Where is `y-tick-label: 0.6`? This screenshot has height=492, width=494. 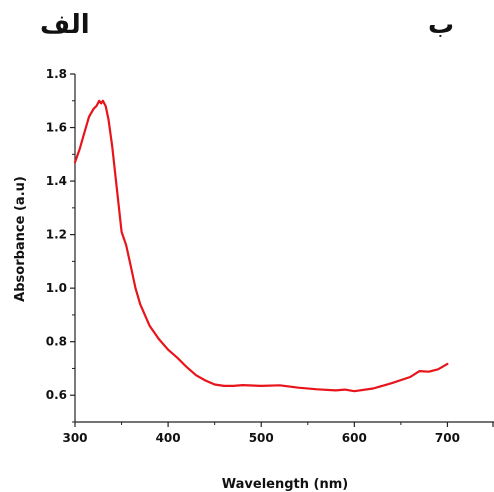
y-tick-label: 0.6 is located at coordinates (56, 395).